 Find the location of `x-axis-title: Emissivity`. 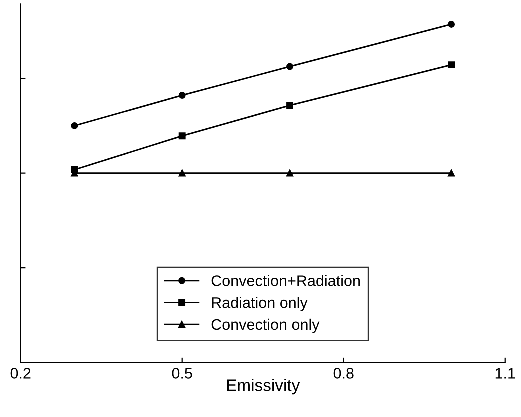

x-axis-title: Emissivity is located at coordinates (263, 387).